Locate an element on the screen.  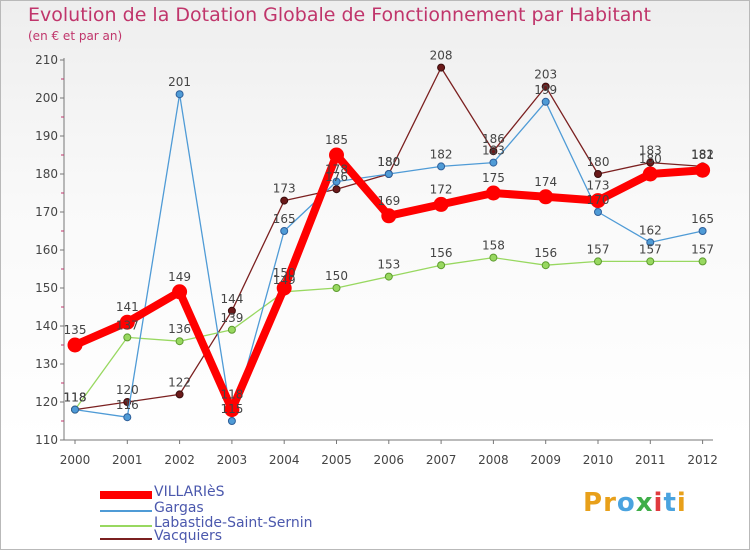
y-tick-label: 200 is located at coordinates (46, 98).